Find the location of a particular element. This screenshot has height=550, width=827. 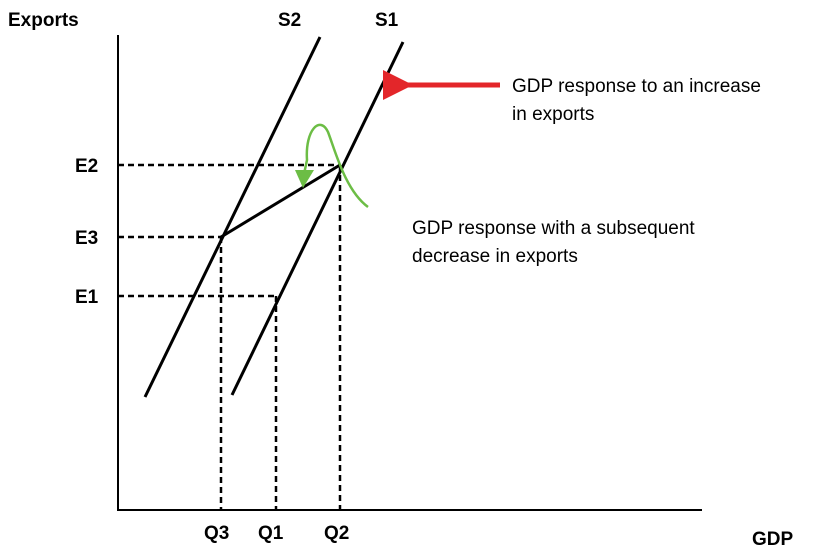

curve-label: S2 is located at coordinates (289, 20).